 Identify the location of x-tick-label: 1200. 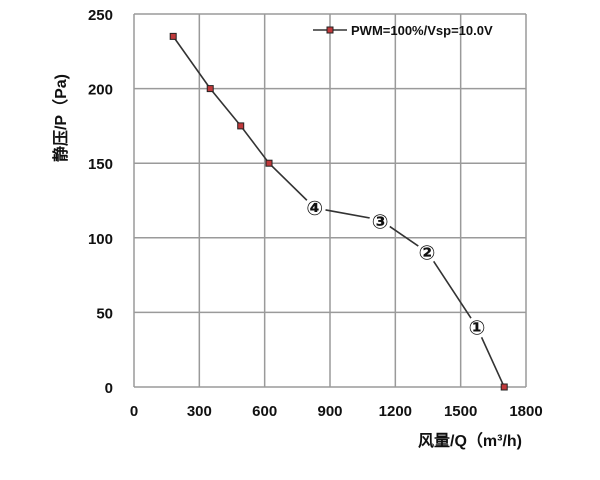
(395, 411).